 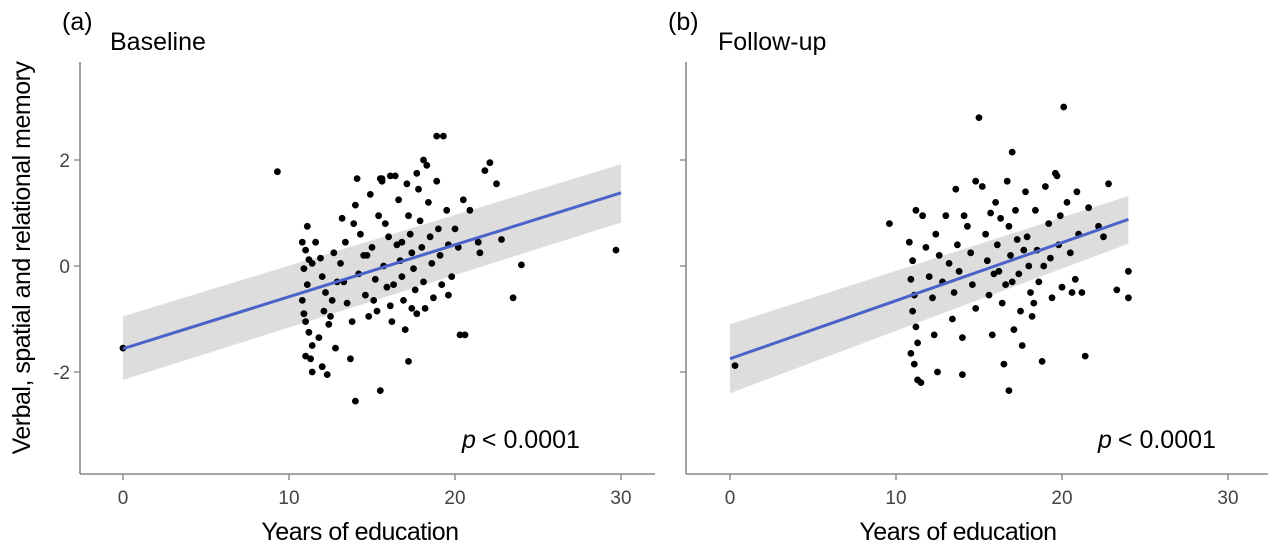 I want to click on panel-label-b: (b), so click(x=683, y=22).